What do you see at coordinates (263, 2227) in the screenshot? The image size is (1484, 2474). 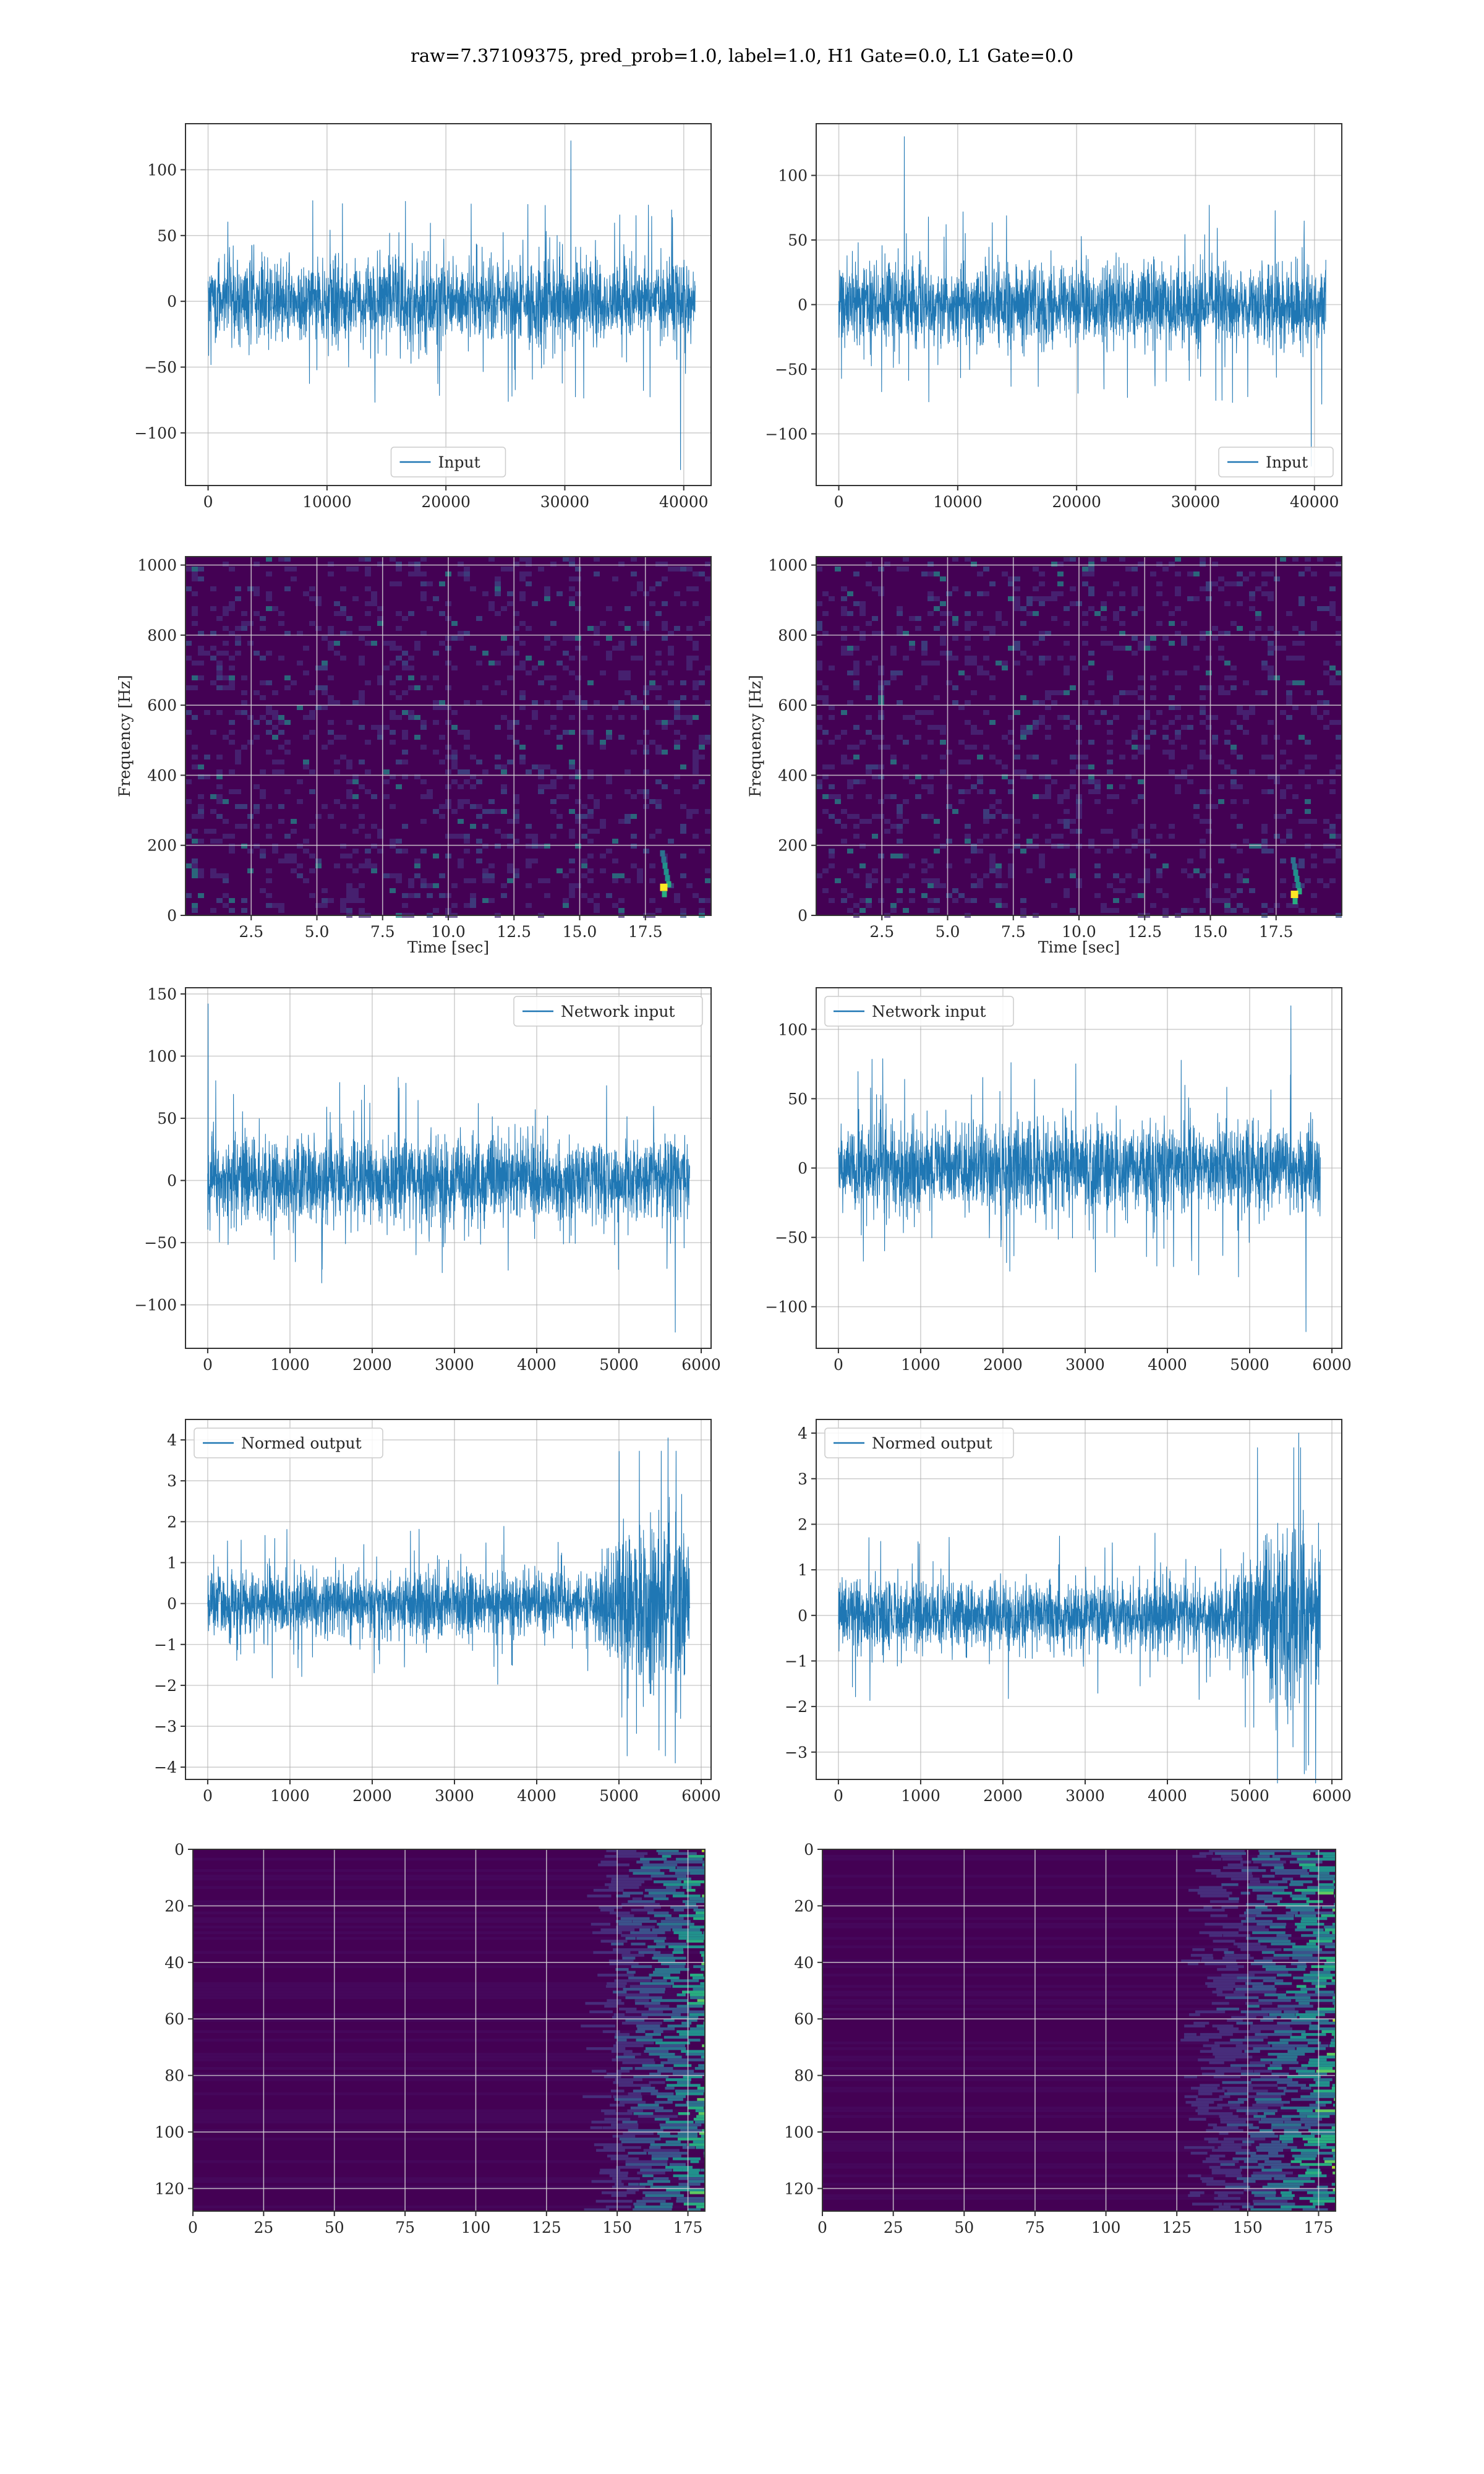 I see `x-tick-label: 25` at bounding box center [263, 2227].